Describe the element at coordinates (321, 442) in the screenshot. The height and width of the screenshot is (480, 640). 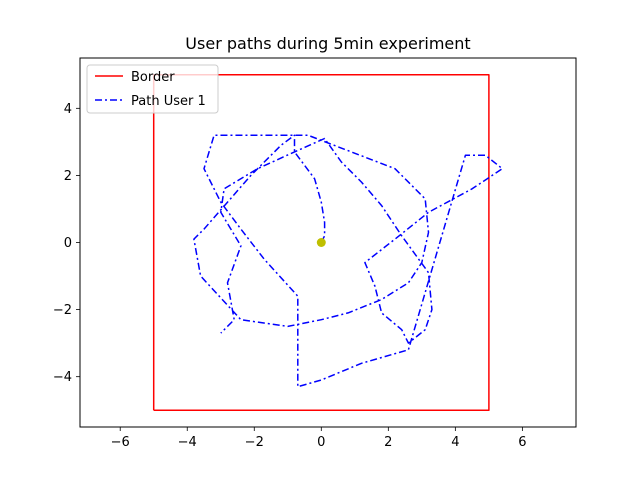
I see `x-tick-label: 0` at that location.